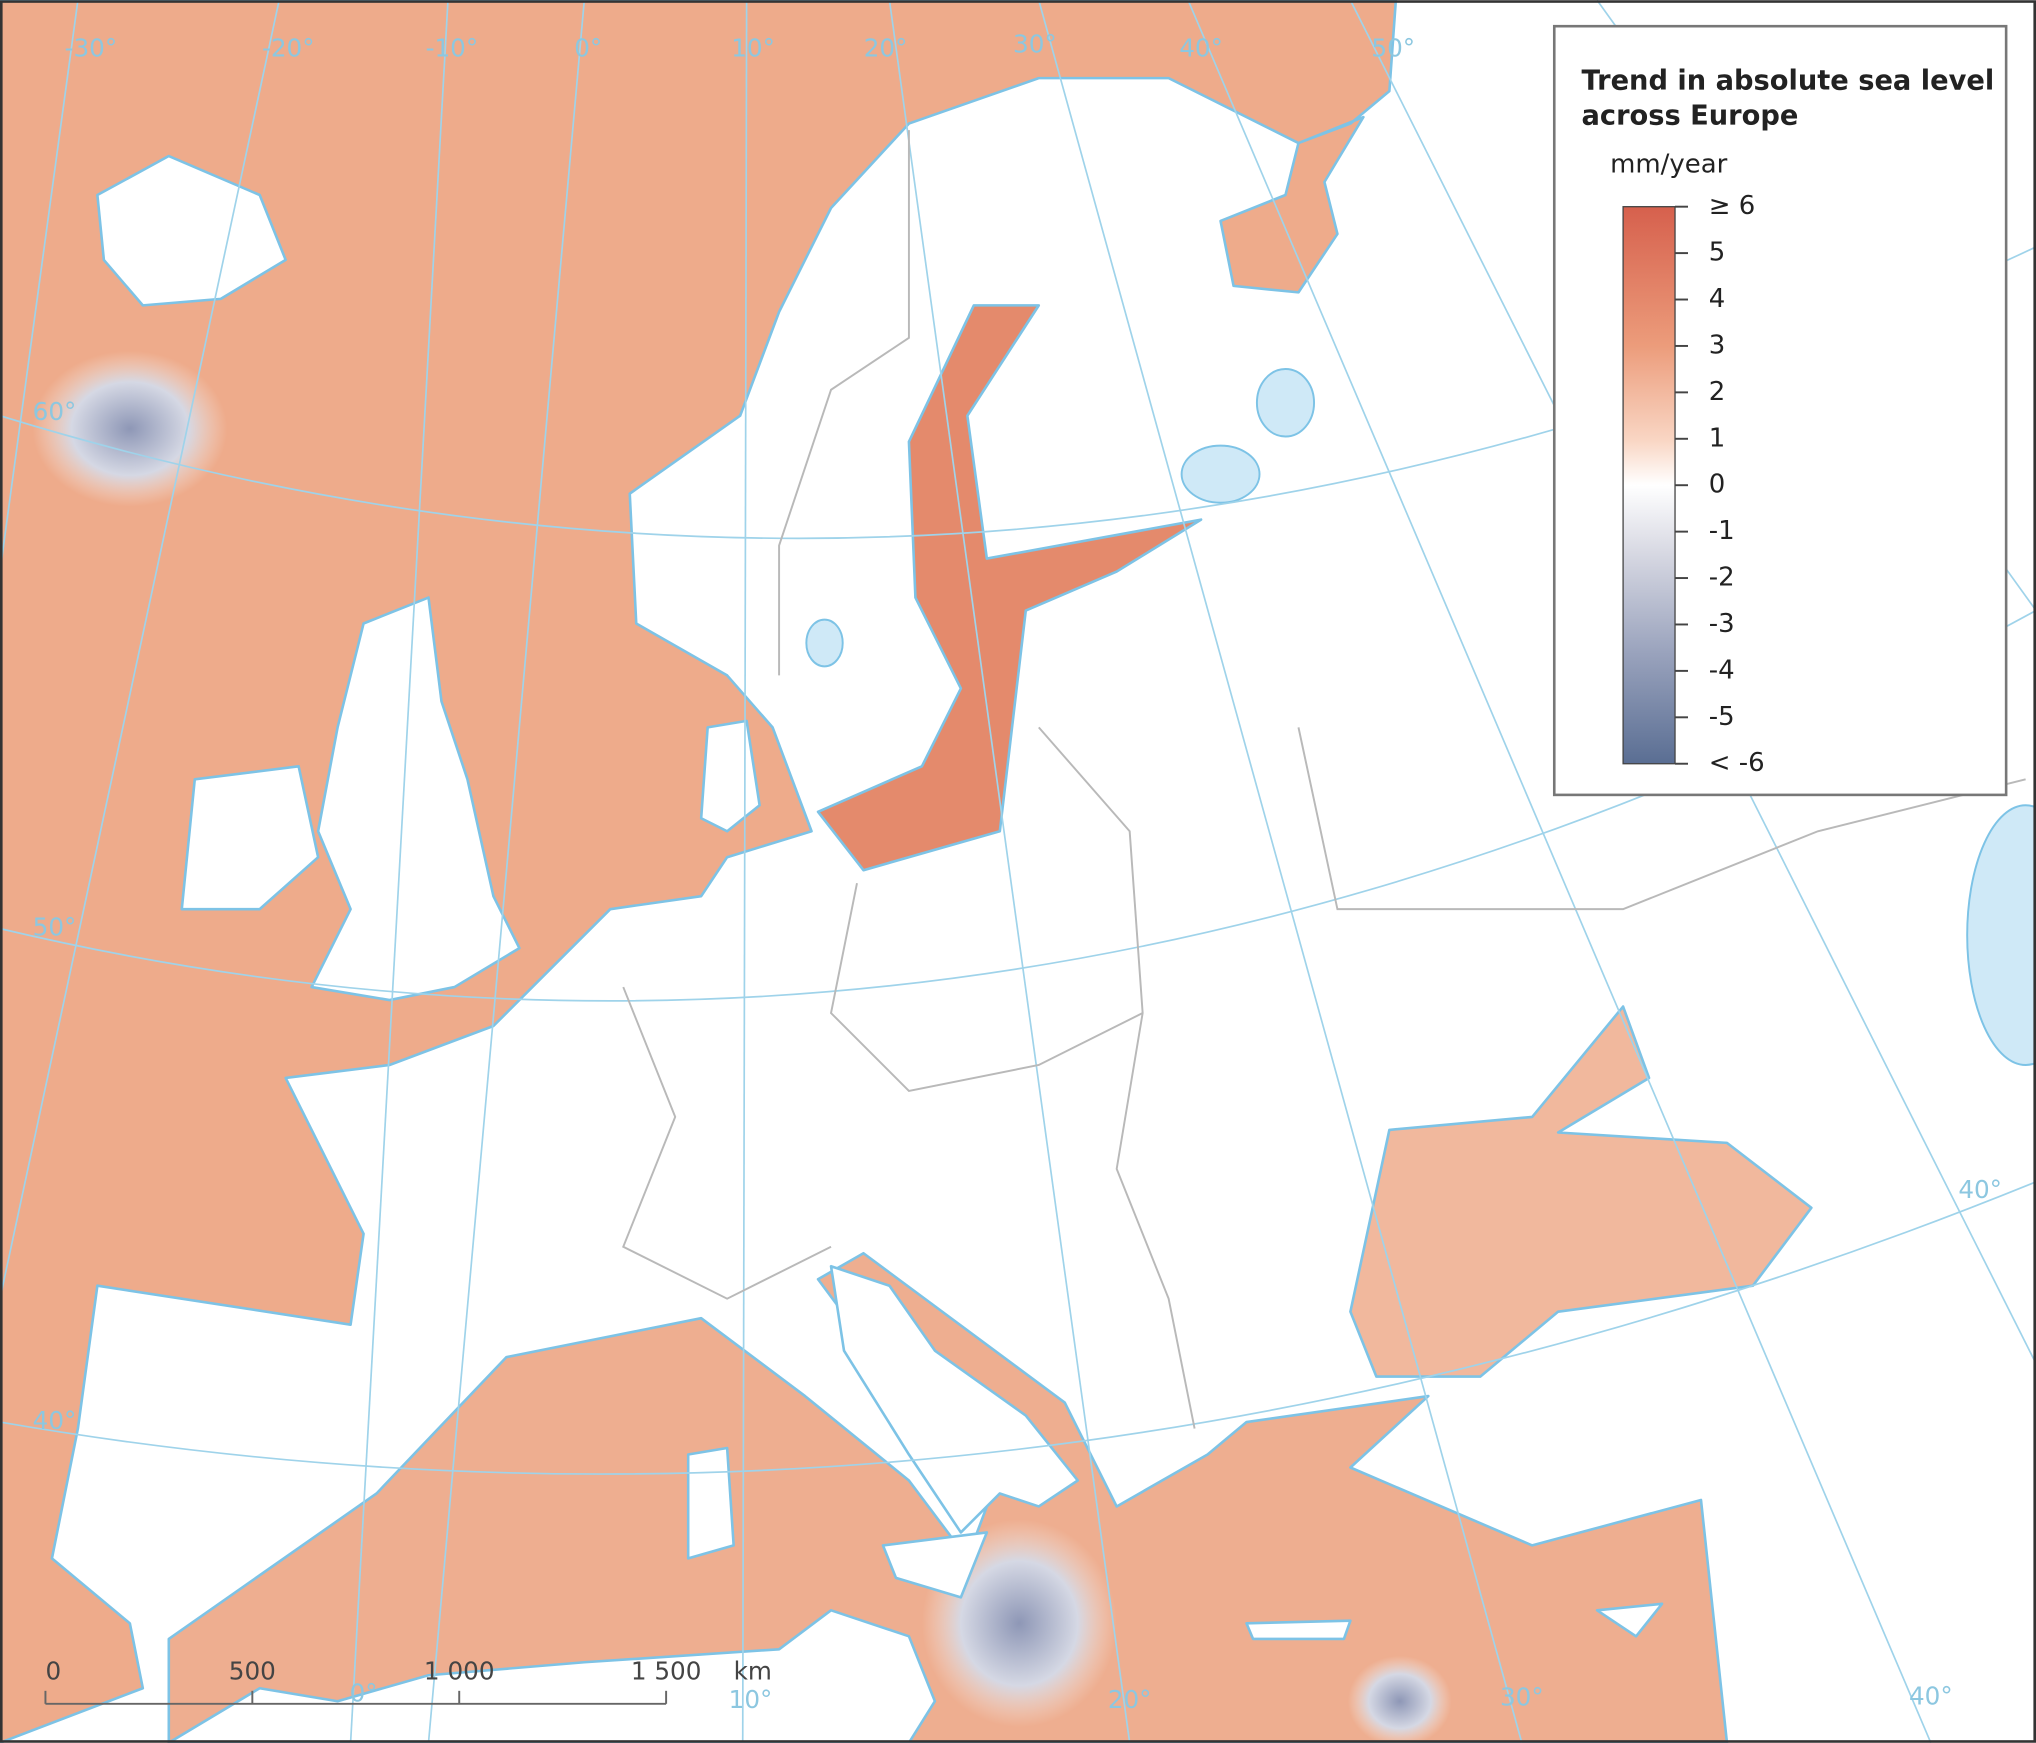 This screenshot has height=1743, width=2036. What do you see at coordinates (1722, 578) in the screenshot?
I see `legend-tick-label: -2` at bounding box center [1722, 578].